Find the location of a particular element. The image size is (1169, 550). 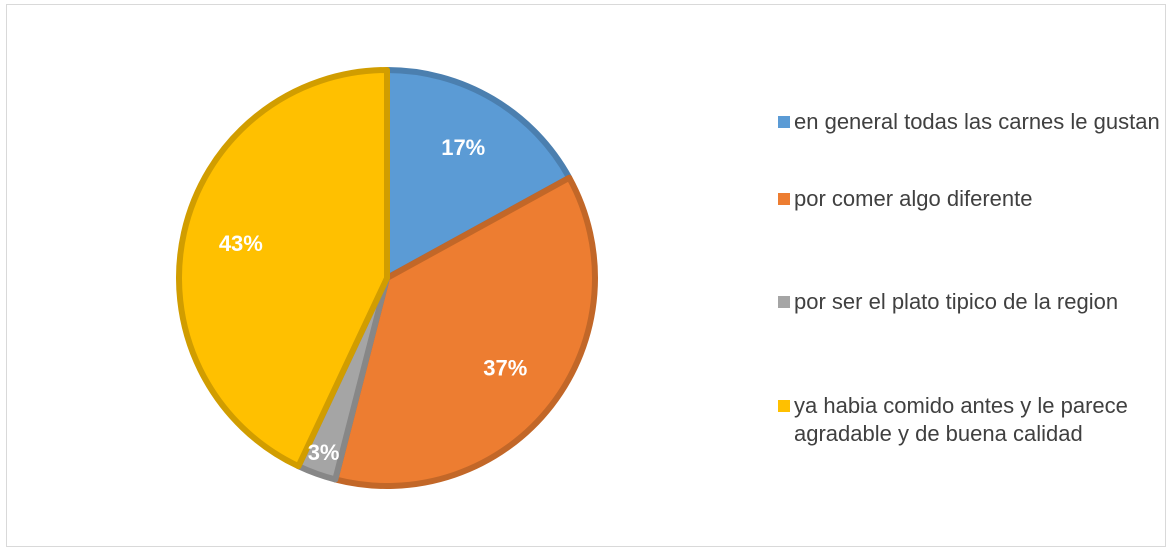

legend-item: por comer algo diferente is located at coordinates (970, 199).